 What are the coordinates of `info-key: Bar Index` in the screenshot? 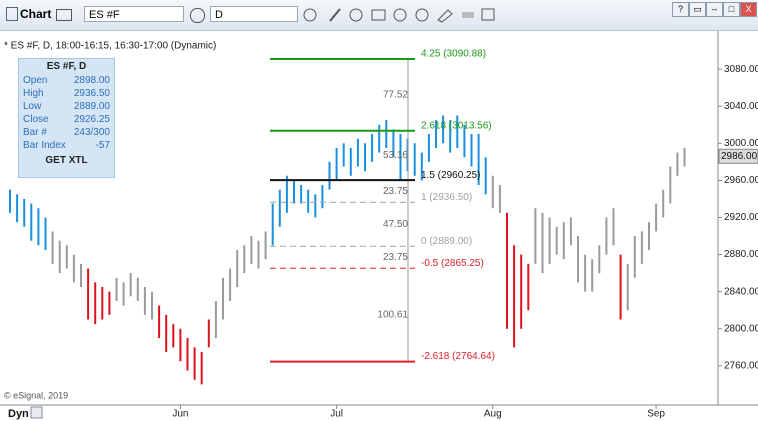 It's located at (44, 145).